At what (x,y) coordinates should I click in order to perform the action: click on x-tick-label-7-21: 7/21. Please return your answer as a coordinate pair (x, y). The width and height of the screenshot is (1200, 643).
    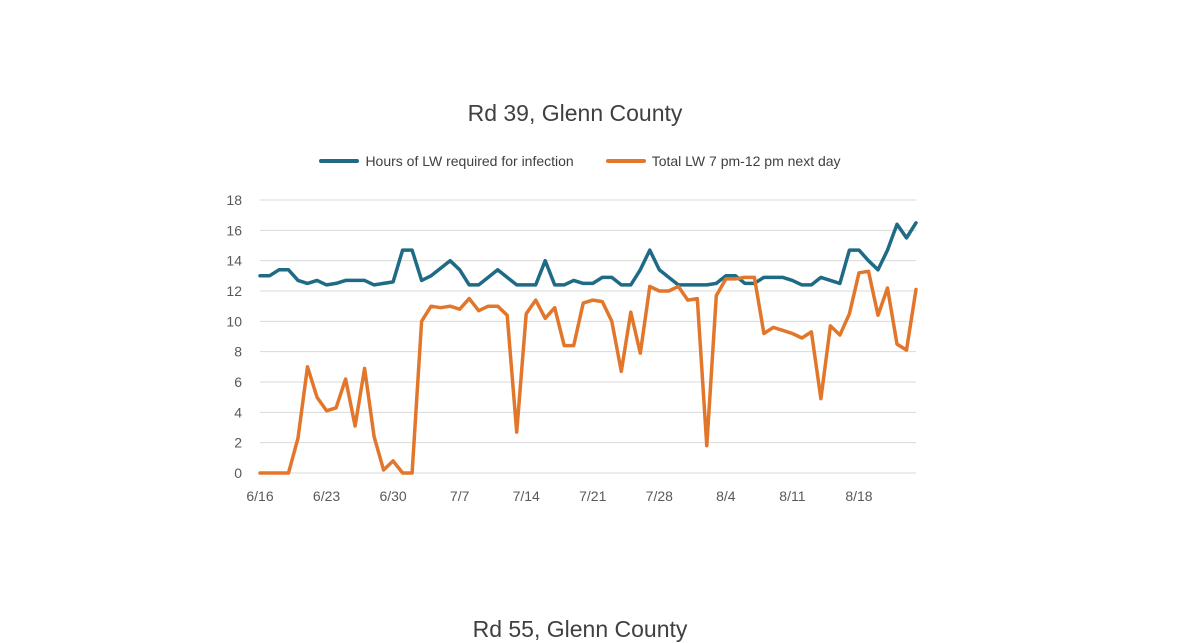
    Looking at the image, I should click on (592, 496).